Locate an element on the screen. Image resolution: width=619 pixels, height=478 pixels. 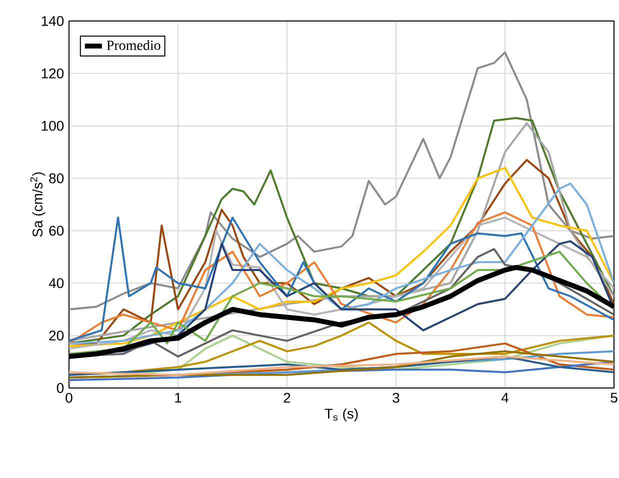
x-tick-label: 3 is located at coordinates (396, 397).